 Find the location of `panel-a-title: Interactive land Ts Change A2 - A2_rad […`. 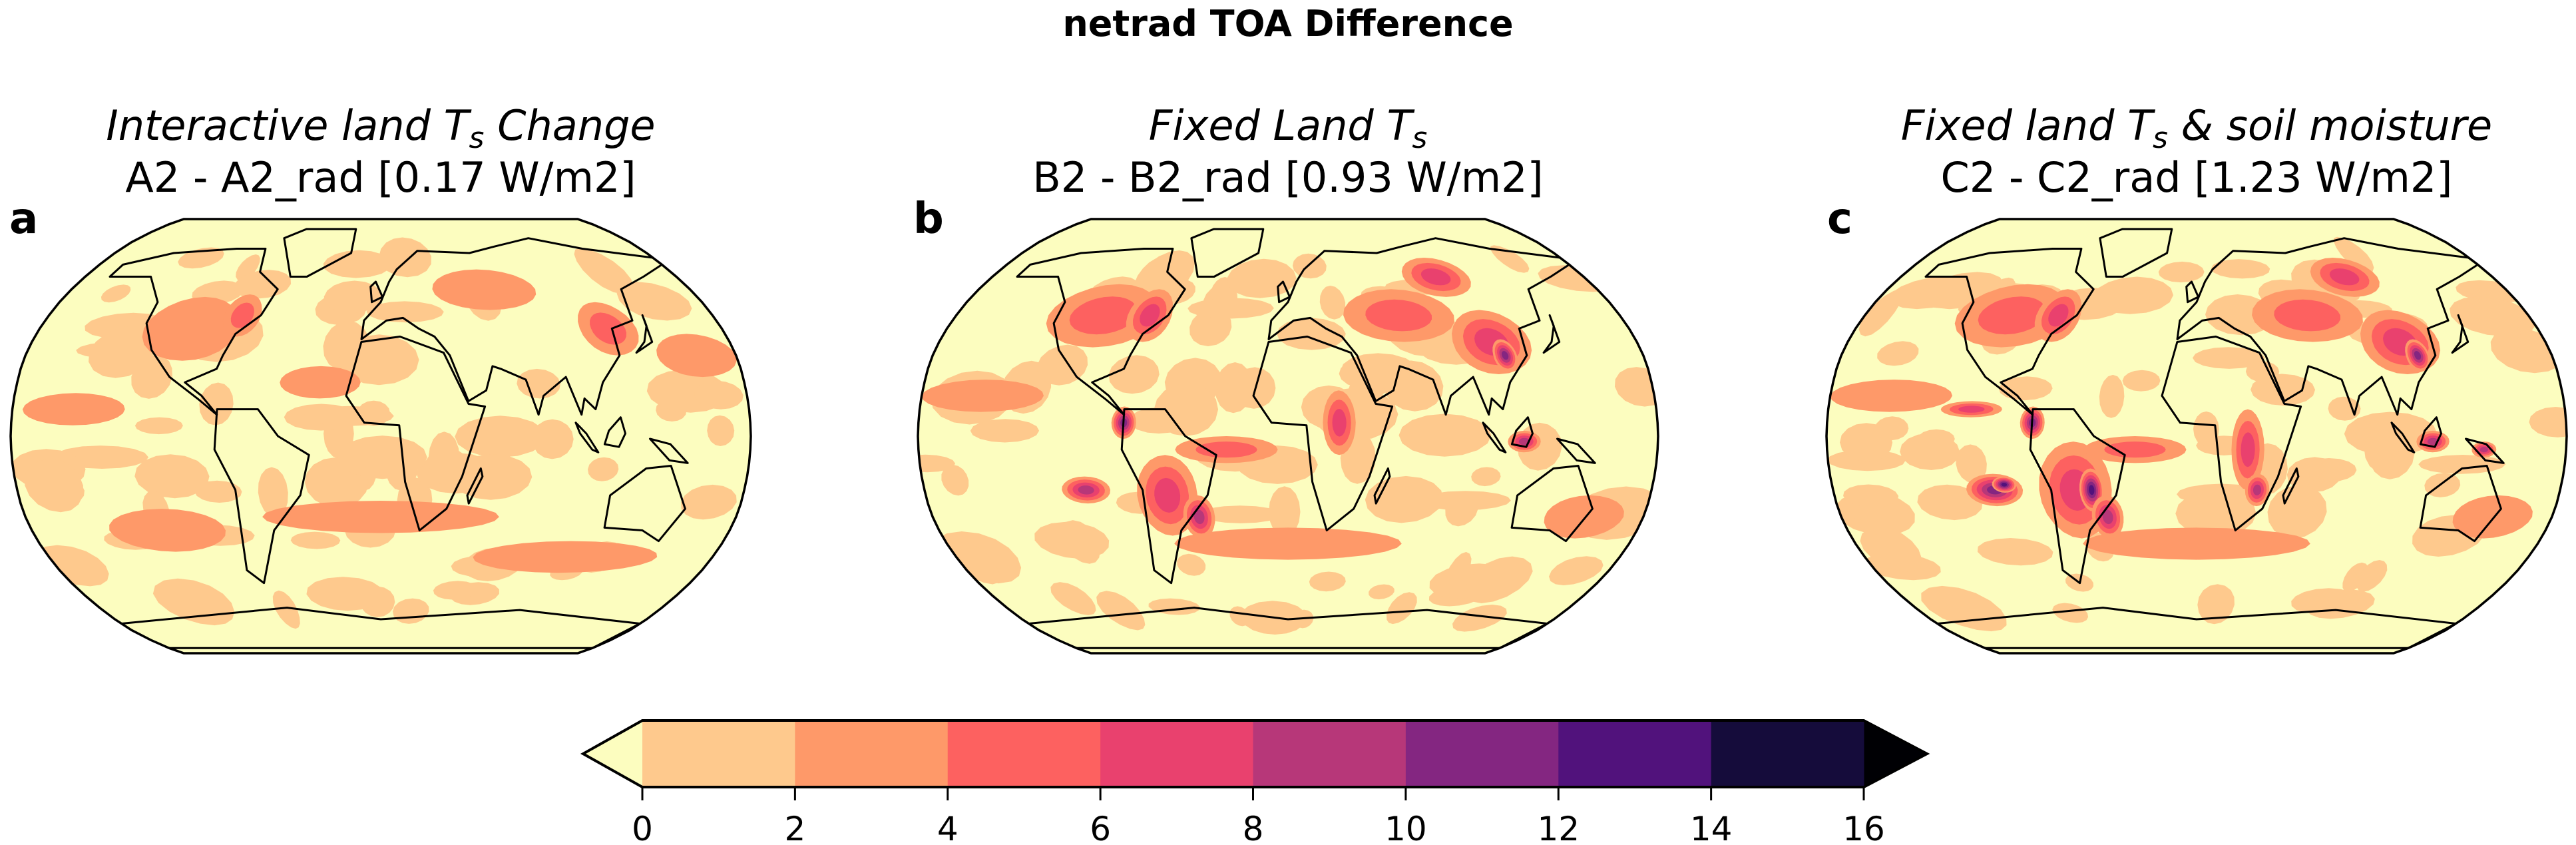

panel-a-title: Interactive land Ts Change A2 - A2_rad [… is located at coordinates (381, 151).